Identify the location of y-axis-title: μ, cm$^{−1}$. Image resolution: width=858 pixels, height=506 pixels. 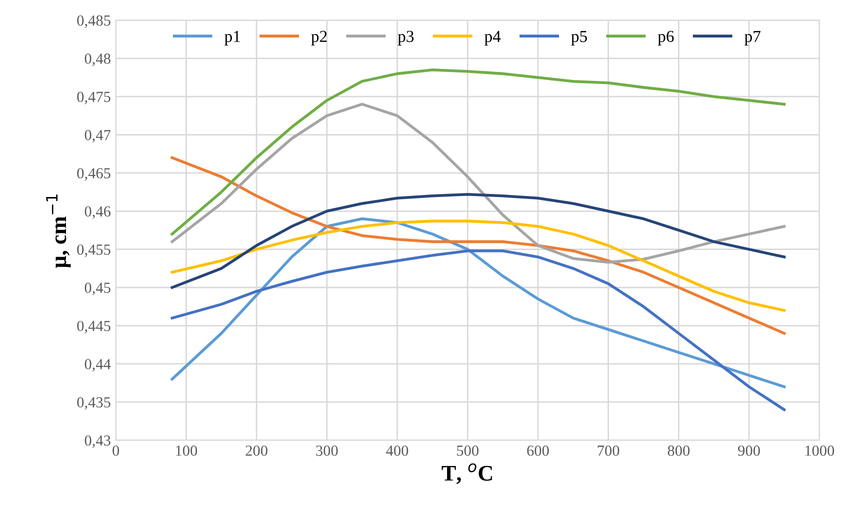
(58, 231).